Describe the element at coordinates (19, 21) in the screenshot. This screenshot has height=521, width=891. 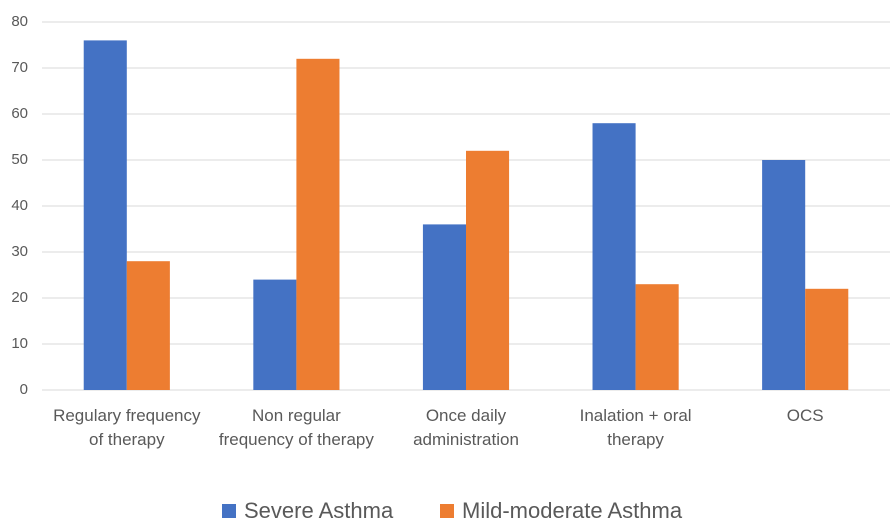
I see `y-tick-label: 80` at that location.